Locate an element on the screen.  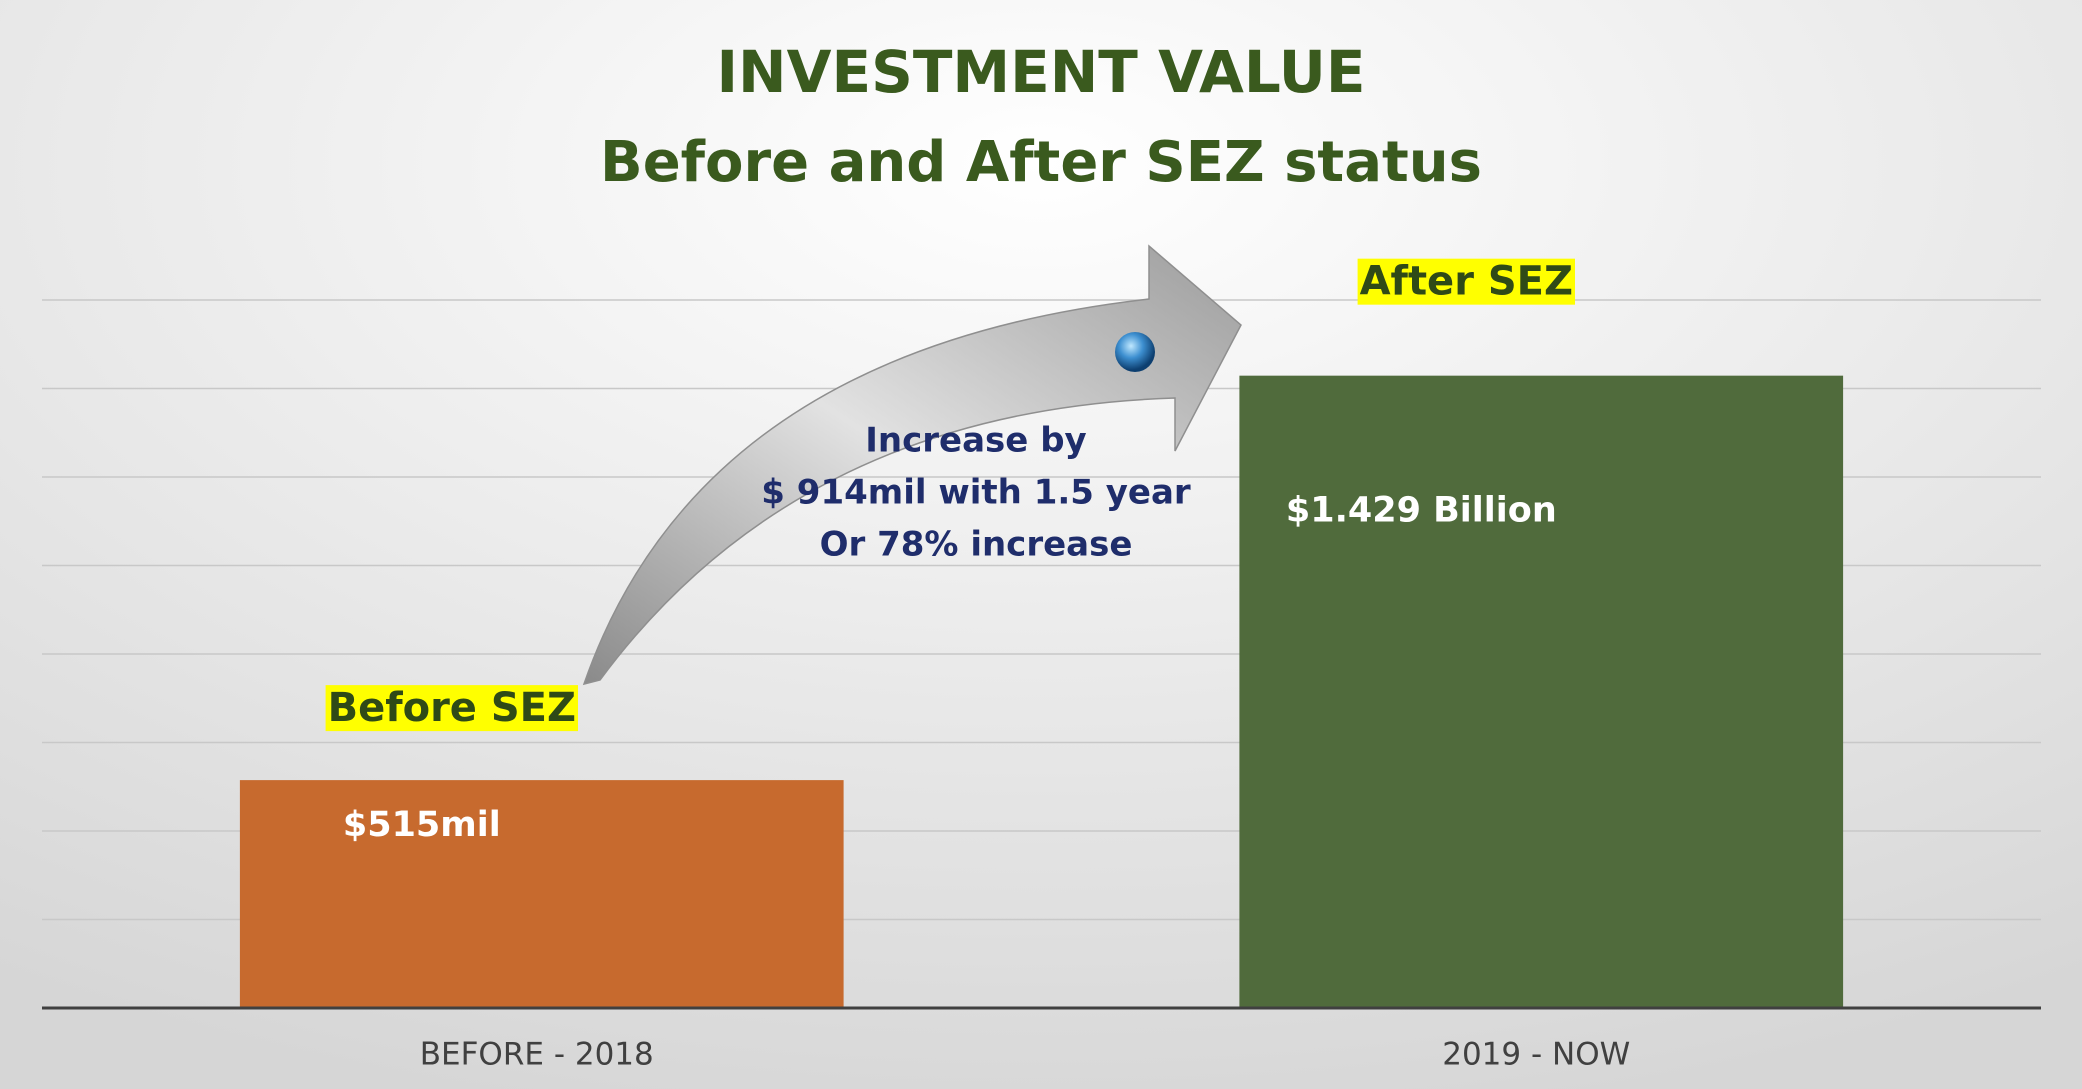
bar-annotation: Before SEZ is located at coordinates (452, 708).